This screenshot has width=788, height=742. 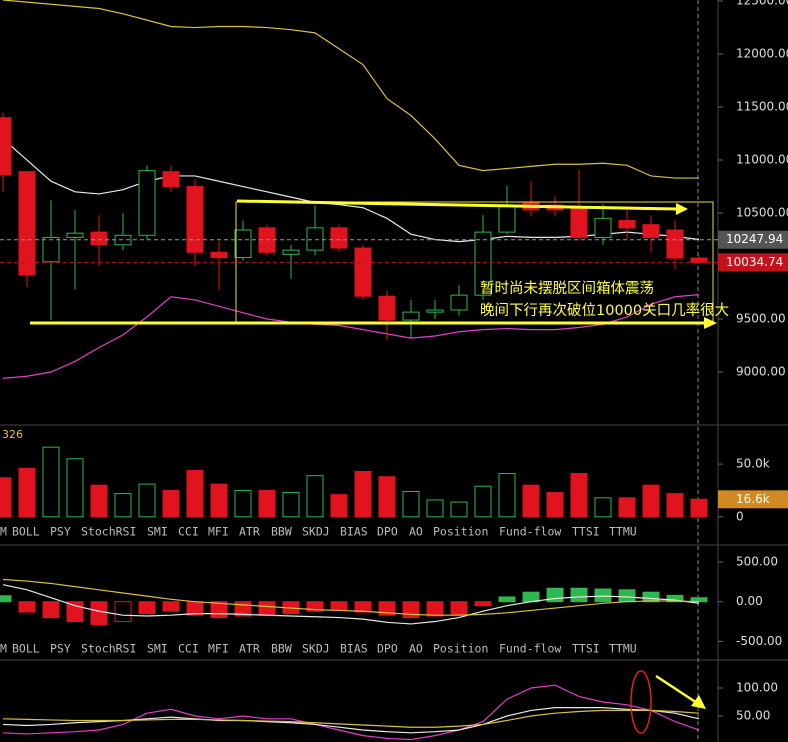 What do you see at coordinates (753, 464) in the screenshot?
I see `y-tick-label: 50.0k` at bounding box center [753, 464].